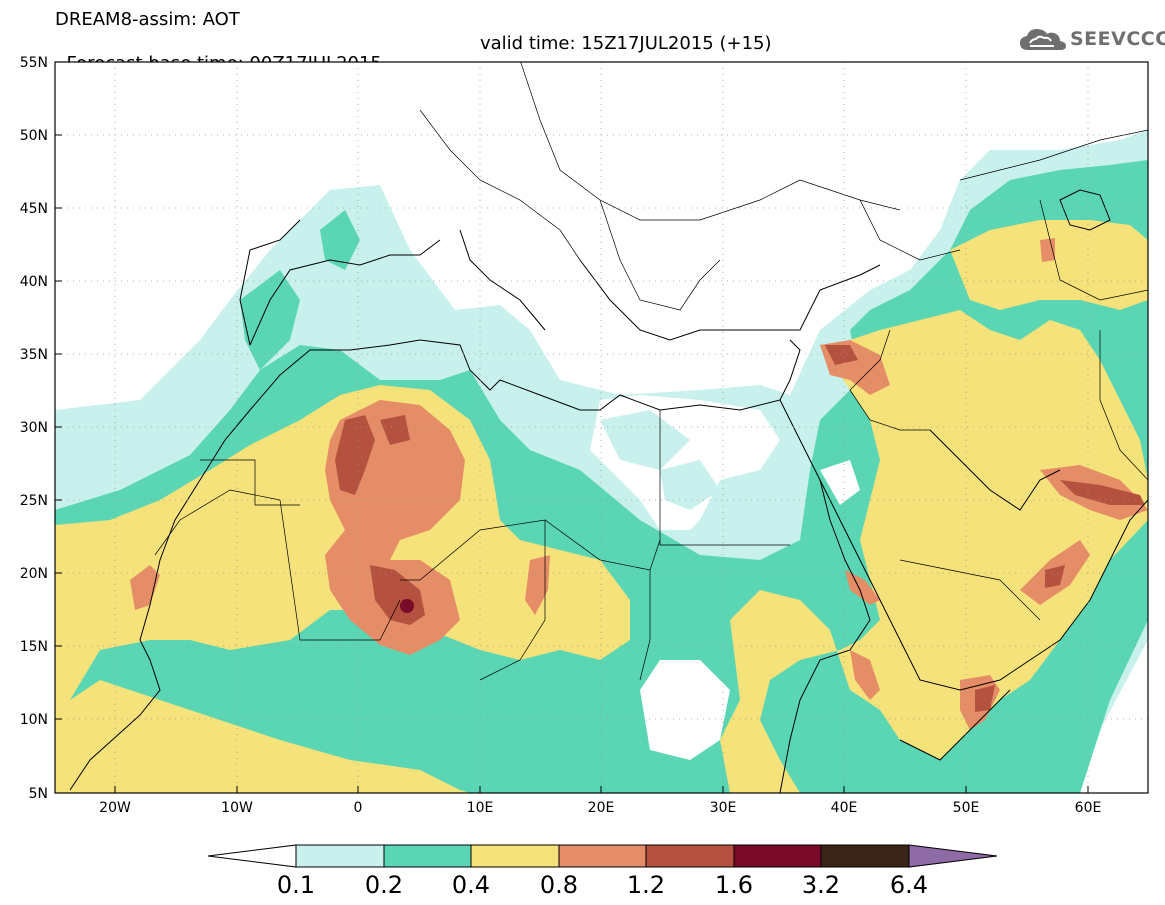  Describe the element at coordinates (844, 808) in the screenshot. I see `lon-label: 40E` at that location.